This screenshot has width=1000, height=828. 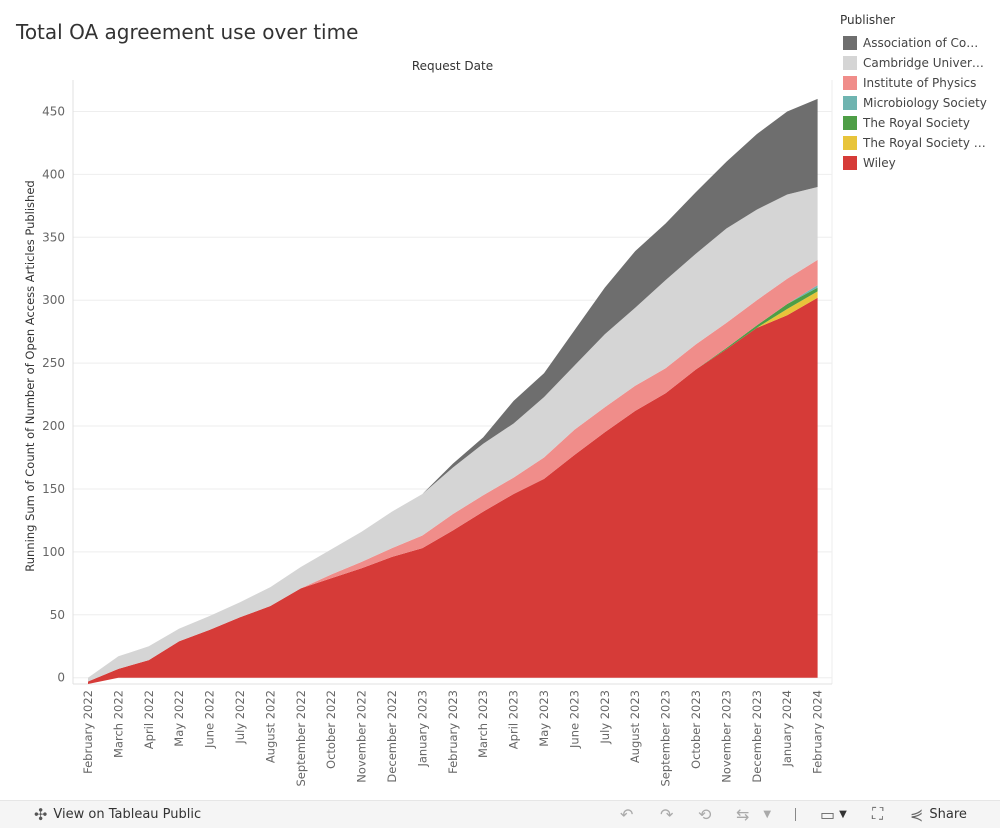 I want to click on y-tick-label: 400, so click(x=53, y=174).